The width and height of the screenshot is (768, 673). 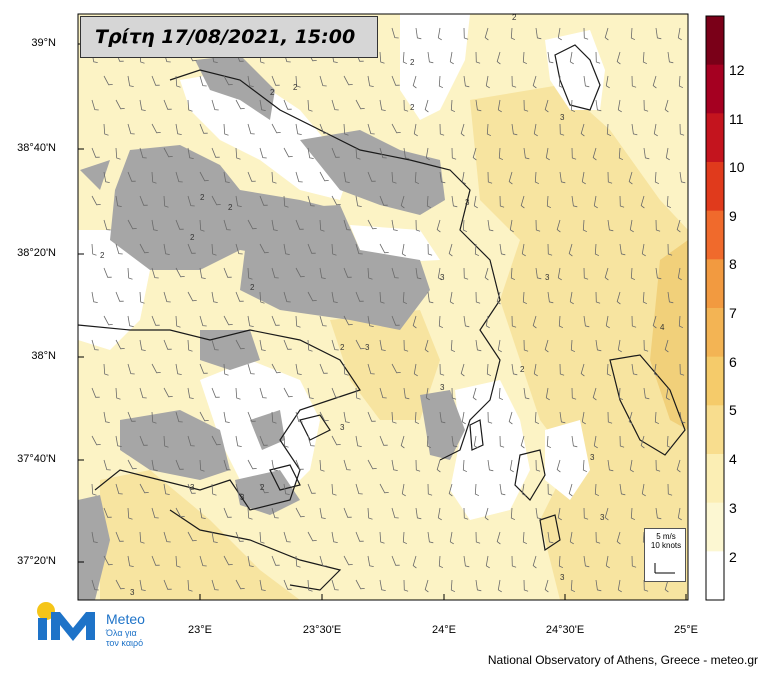 What do you see at coordinates (733, 216) in the screenshot?
I see `colorbar-label-9: 9` at bounding box center [733, 216].